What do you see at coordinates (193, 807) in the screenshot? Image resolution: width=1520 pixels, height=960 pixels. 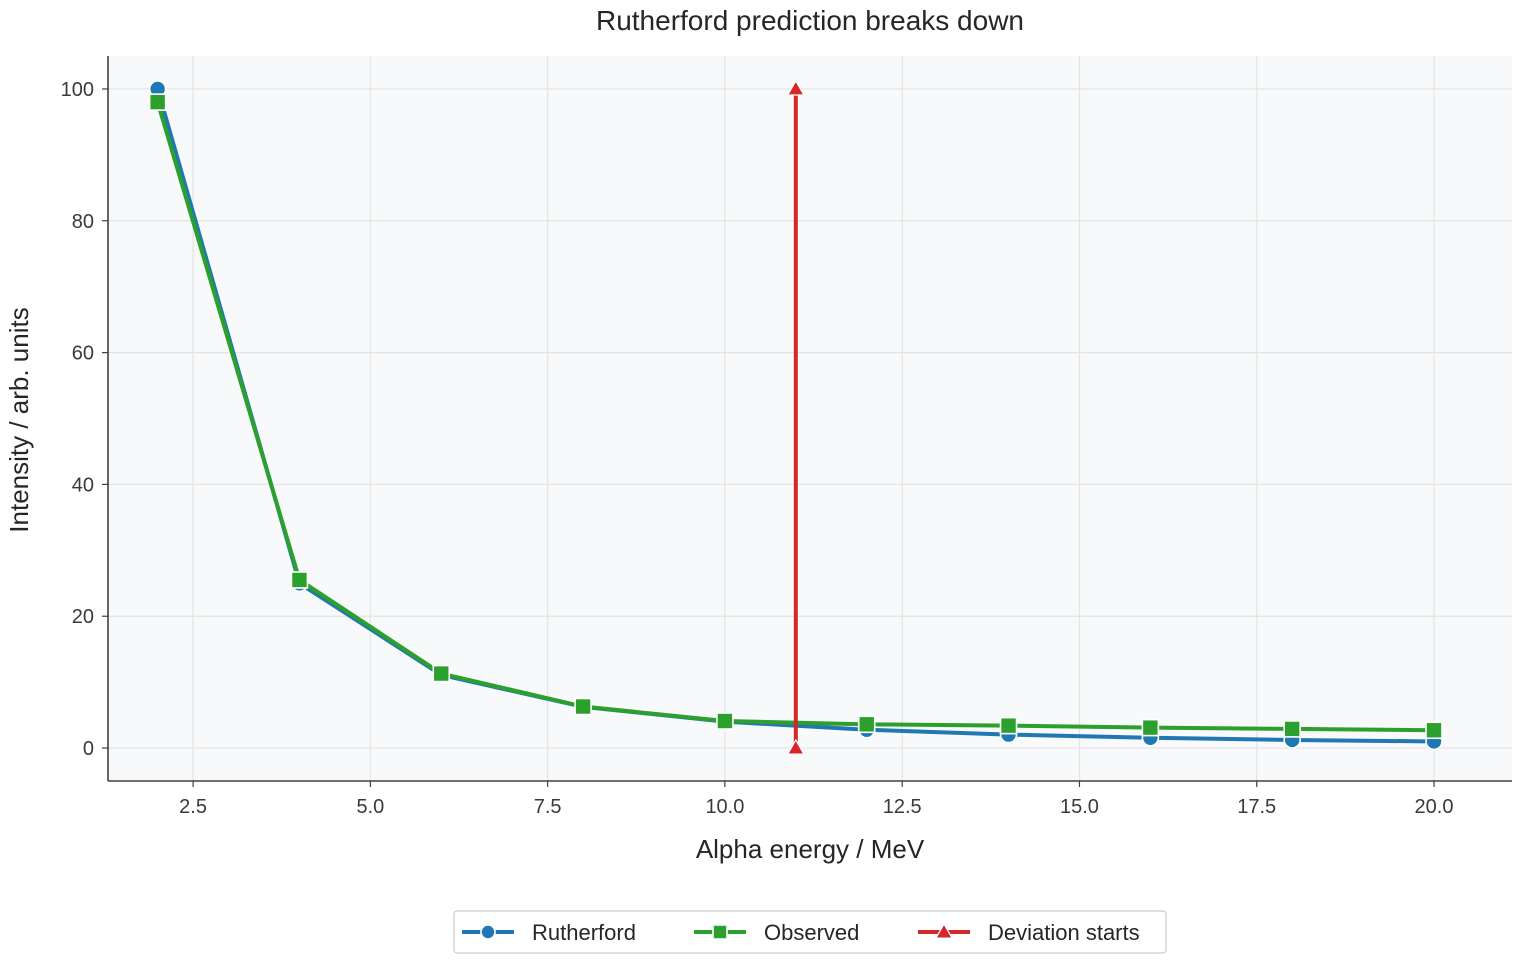 I see `x-tick-label: 2.5` at bounding box center [193, 807].